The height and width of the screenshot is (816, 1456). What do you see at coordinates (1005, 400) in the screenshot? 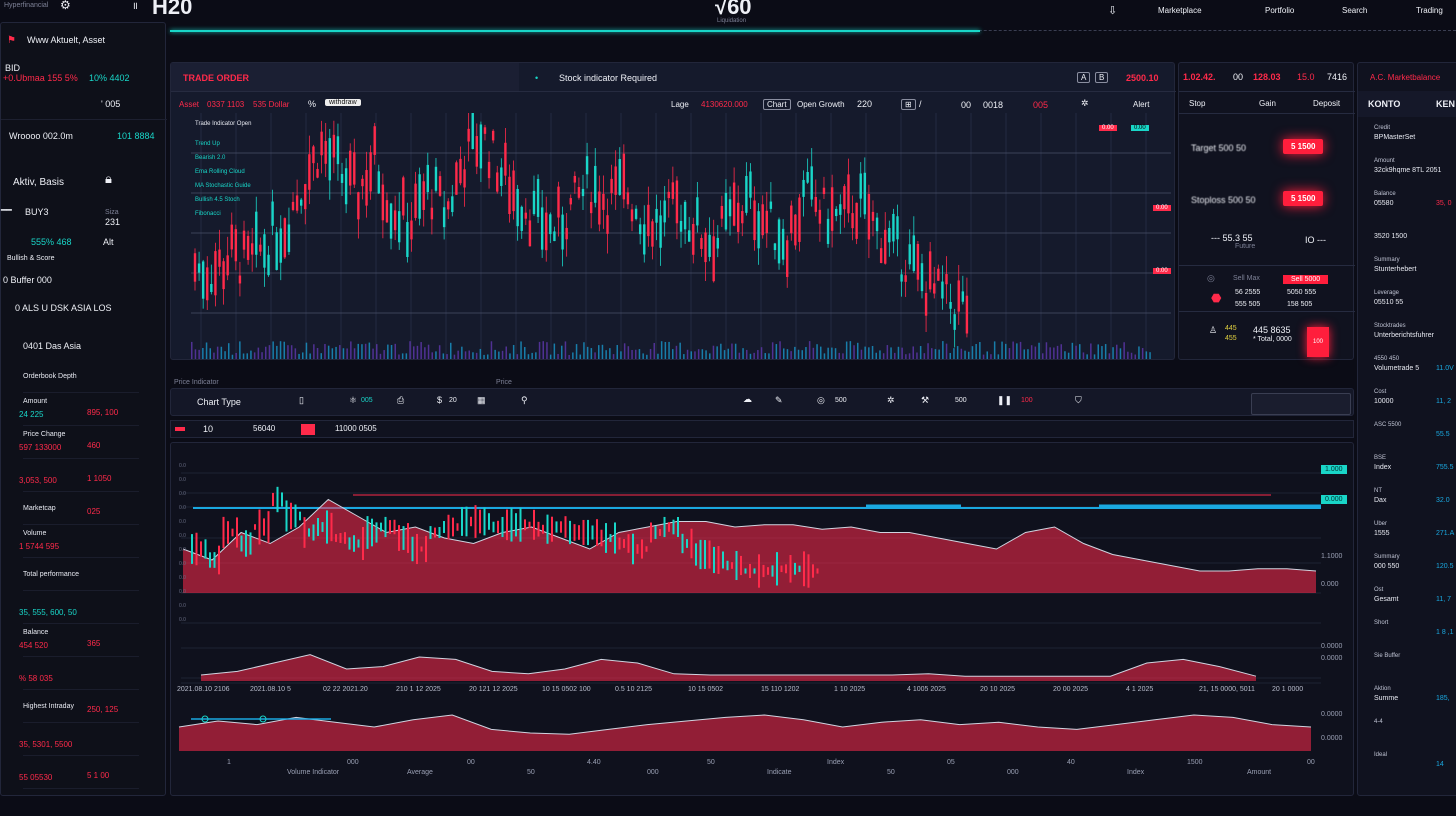
I see `pause-icon: ❚❚` at bounding box center [1005, 400].